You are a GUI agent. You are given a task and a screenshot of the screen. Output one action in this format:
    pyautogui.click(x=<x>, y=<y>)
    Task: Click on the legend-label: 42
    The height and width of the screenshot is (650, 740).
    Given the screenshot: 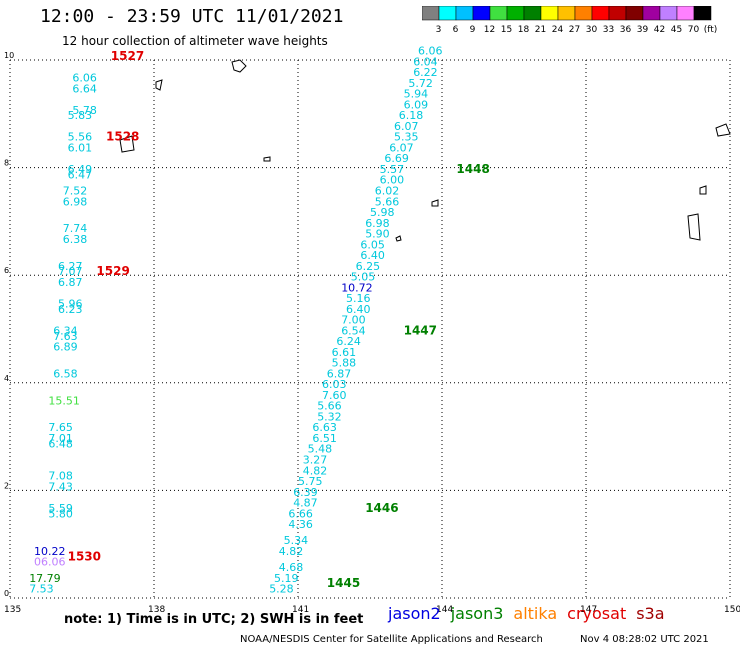 What is the action you would take?
    pyautogui.click(x=659, y=30)
    